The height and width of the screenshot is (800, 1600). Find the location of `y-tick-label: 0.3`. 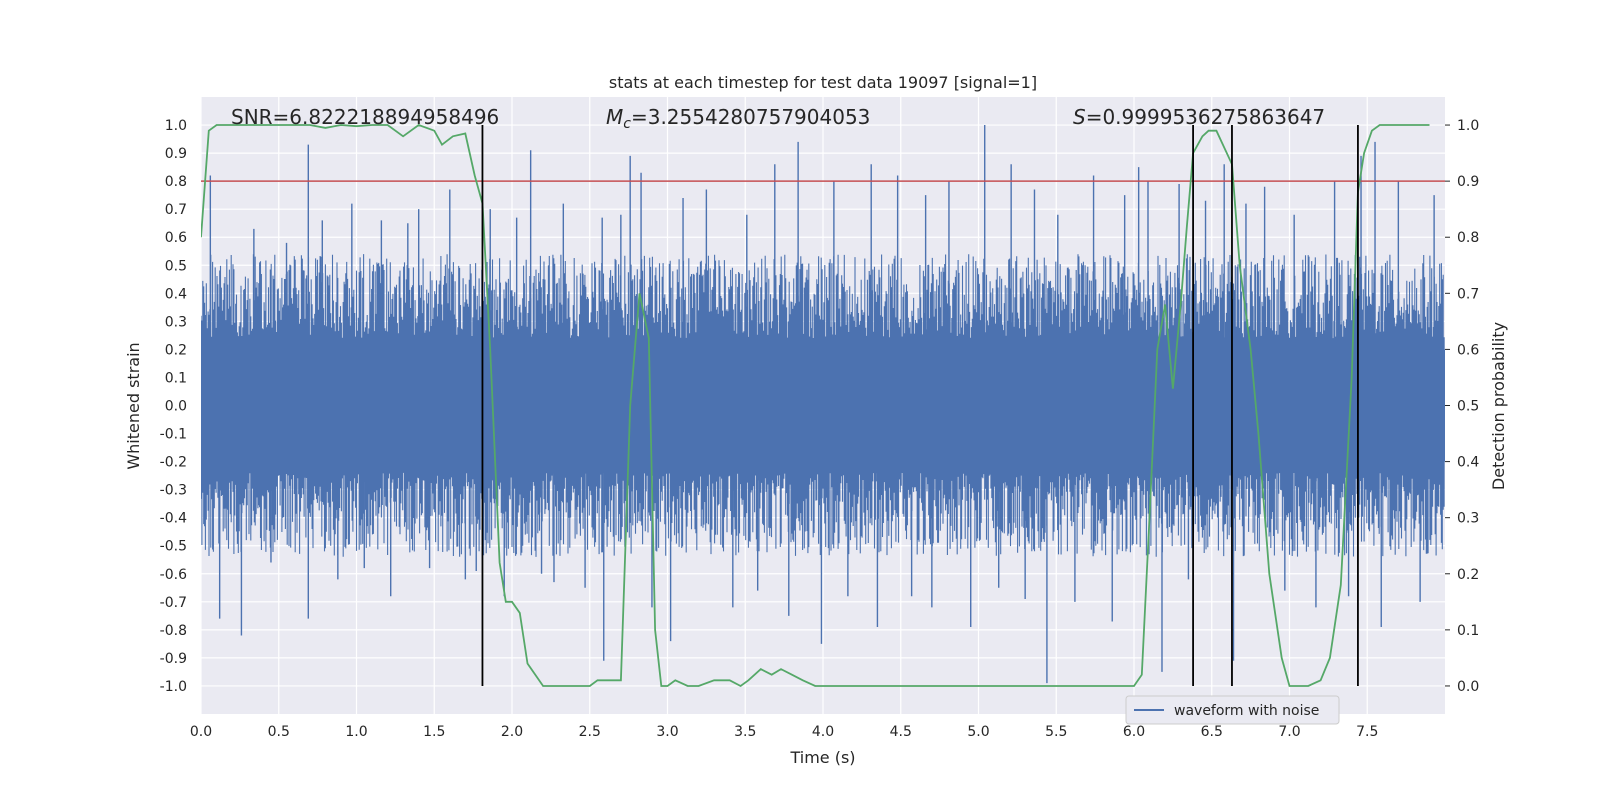

y-tick-label: 0.3 is located at coordinates (176, 322).